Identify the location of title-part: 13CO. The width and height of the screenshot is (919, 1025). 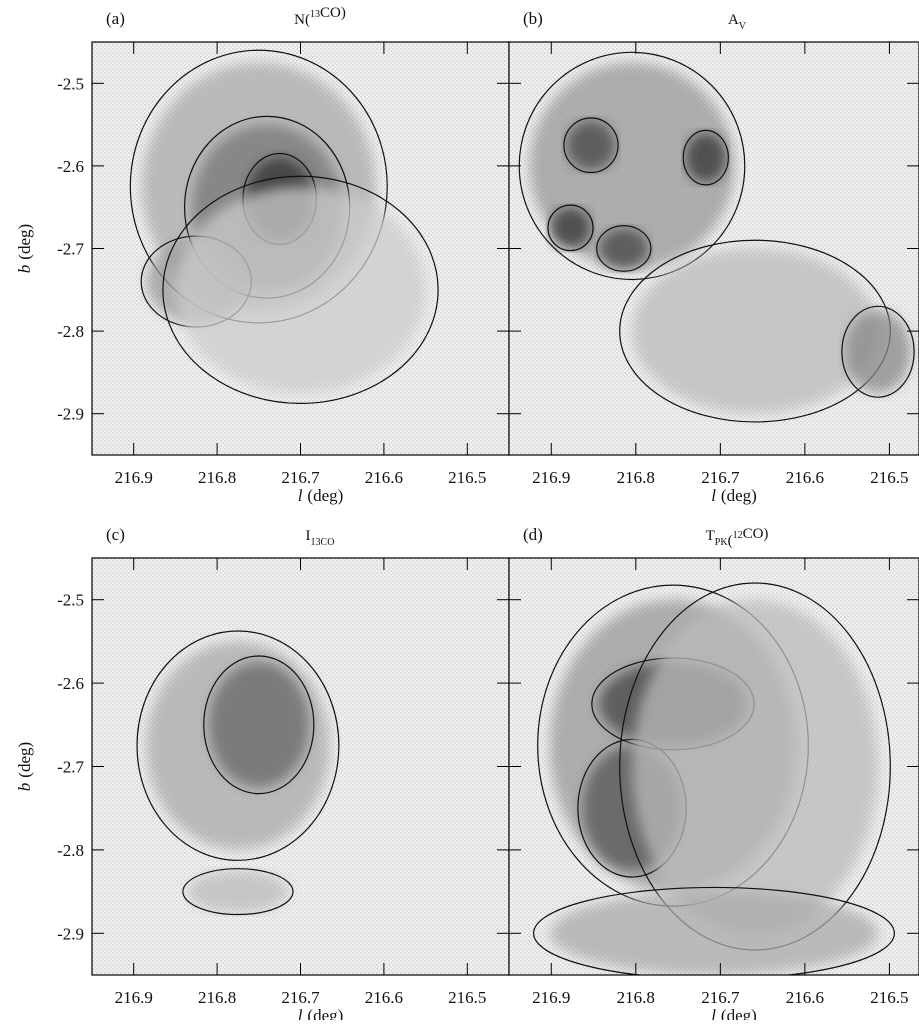
(323, 542).